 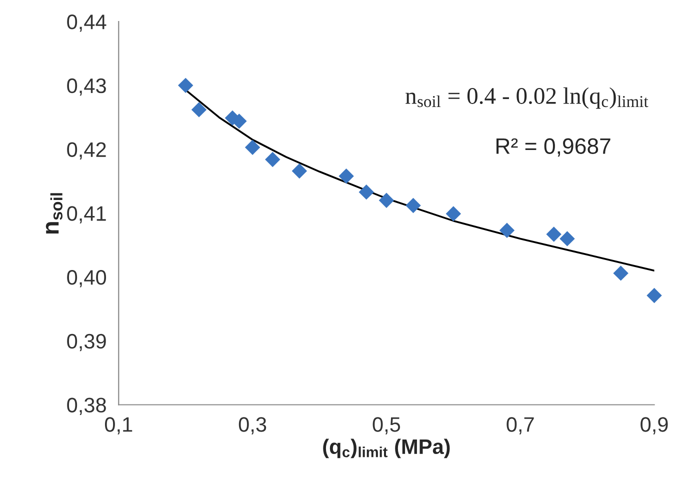 What do you see at coordinates (553, 147) in the screenshot?
I see `annotation: R² = 0,9687` at bounding box center [553, 147].